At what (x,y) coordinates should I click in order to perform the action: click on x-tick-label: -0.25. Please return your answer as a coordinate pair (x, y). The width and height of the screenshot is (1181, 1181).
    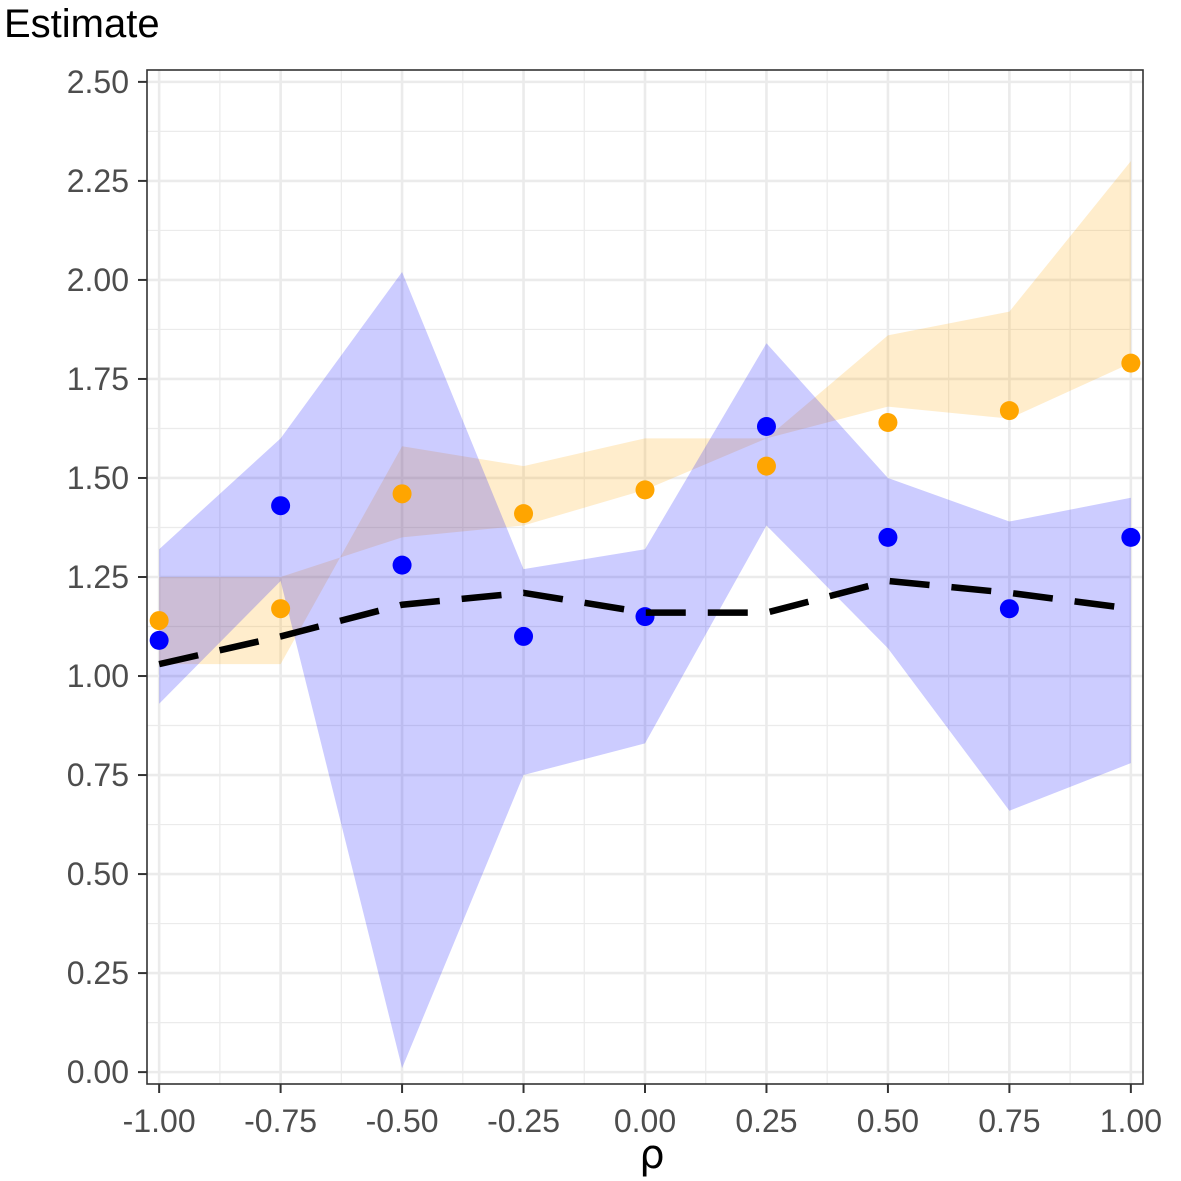
    Looking at the image, I should click on (523, 1121).